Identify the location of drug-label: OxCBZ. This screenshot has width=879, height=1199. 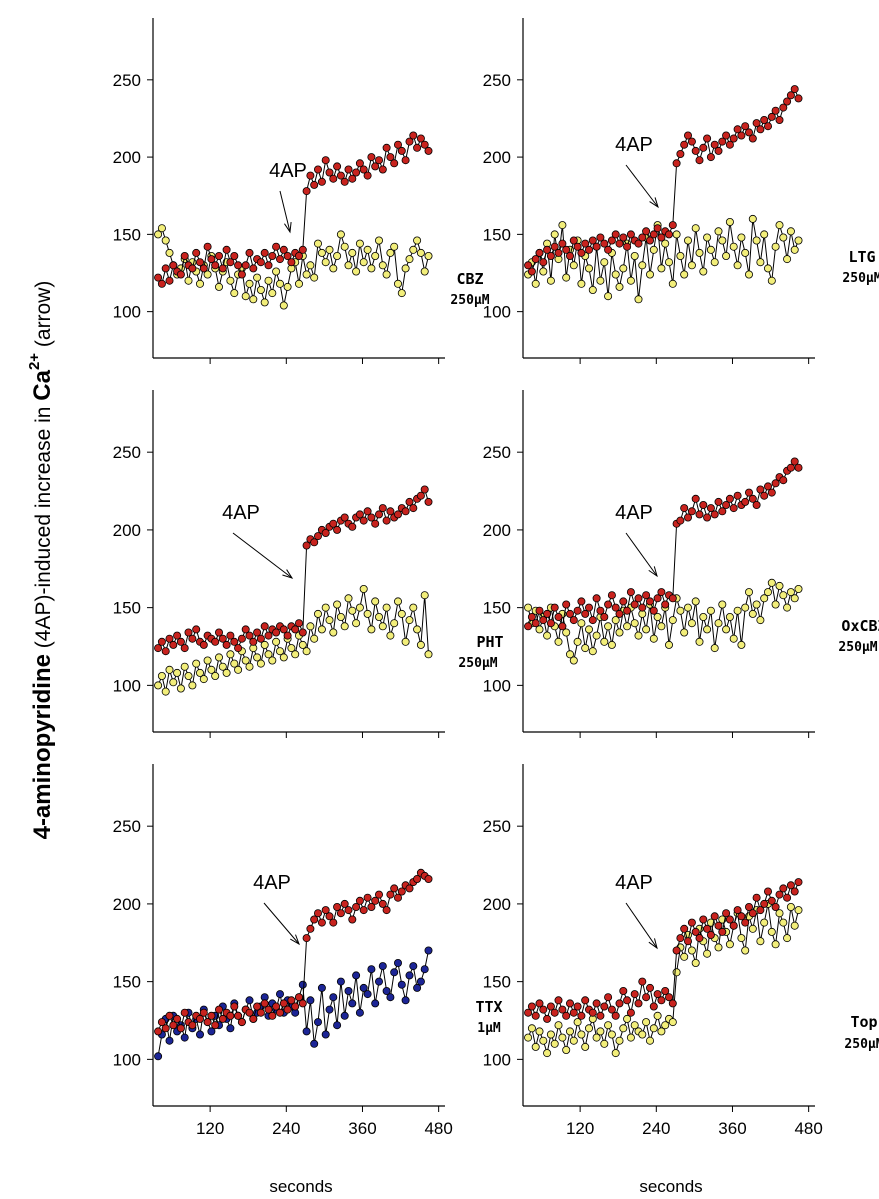
(860, 626).